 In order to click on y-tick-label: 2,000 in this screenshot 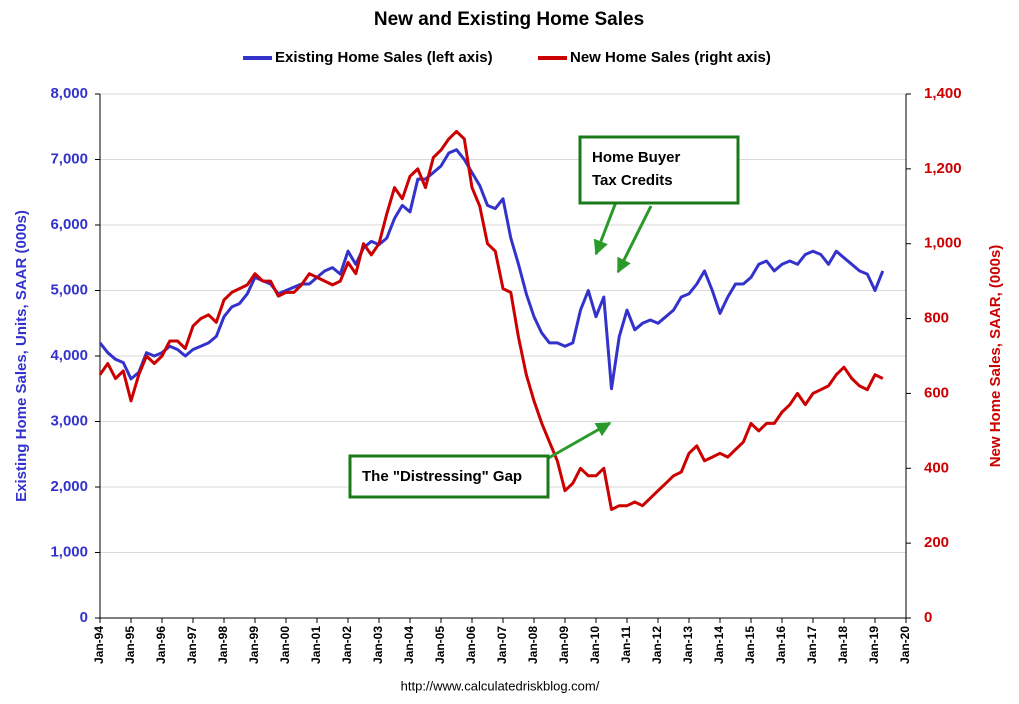, I will do `click(69, 486)`.